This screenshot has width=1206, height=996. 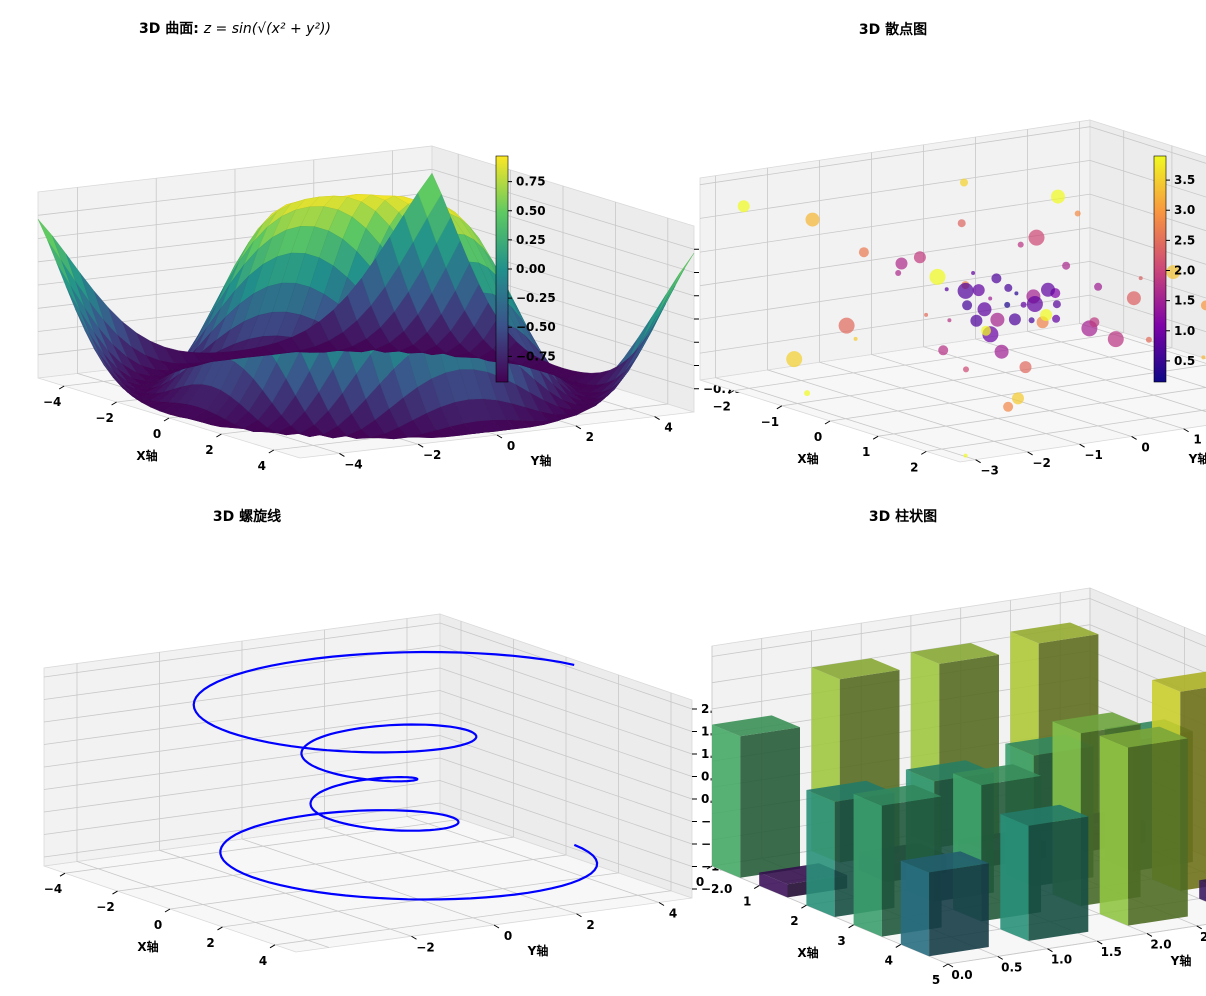 I want to click on x-tick-label: 3, so click(x=841, y=941).